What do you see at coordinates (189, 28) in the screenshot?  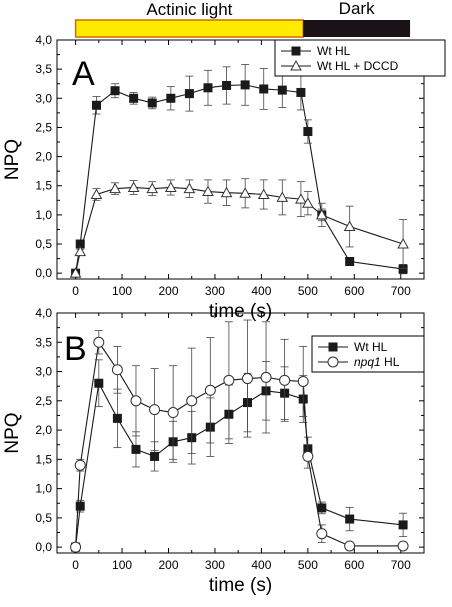 I see `actinic-light-bar` at bounding box center [189, 28].